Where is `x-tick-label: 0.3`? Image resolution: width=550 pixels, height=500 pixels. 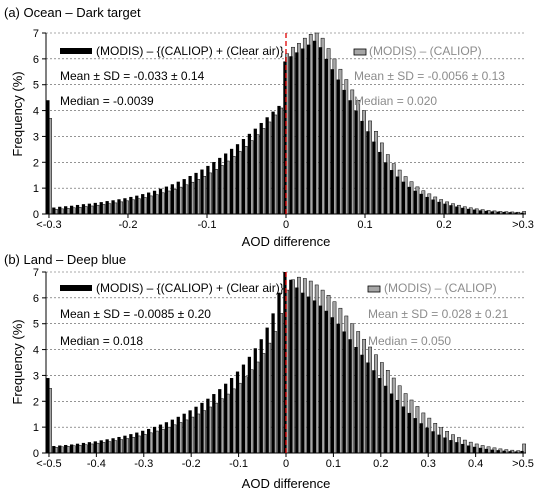
x-tick-label: 0.3 is located at coordinates (428, 464).